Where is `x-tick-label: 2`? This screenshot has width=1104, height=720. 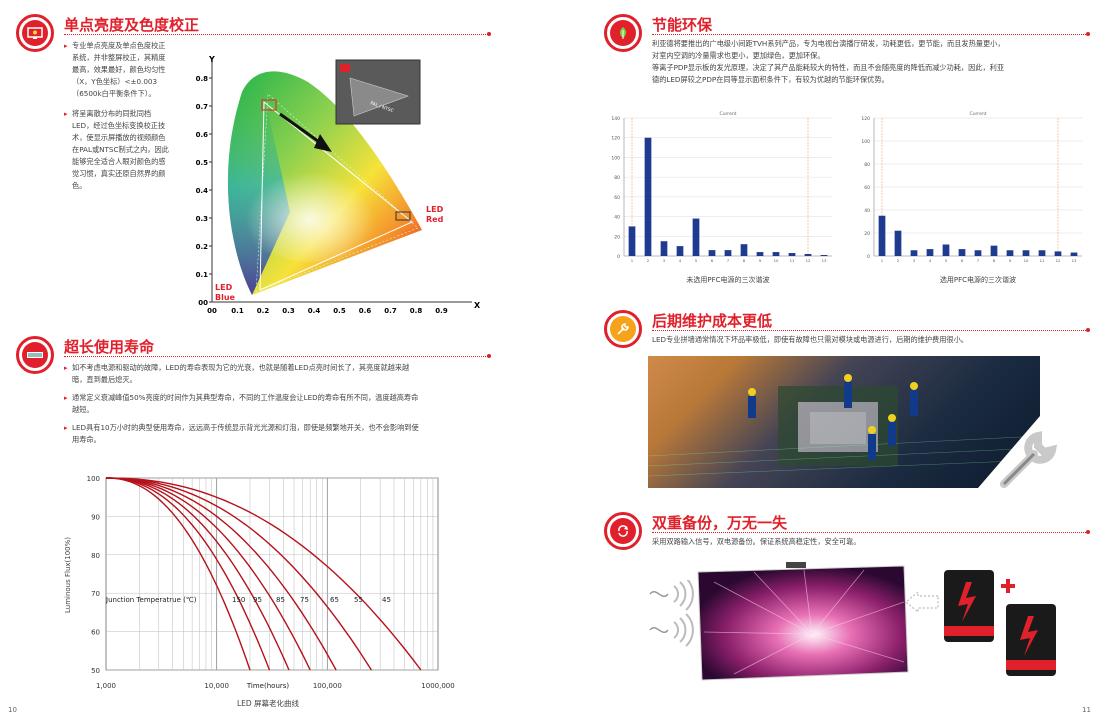
x-tick-label: 2 is located at coordinates (648, 260).